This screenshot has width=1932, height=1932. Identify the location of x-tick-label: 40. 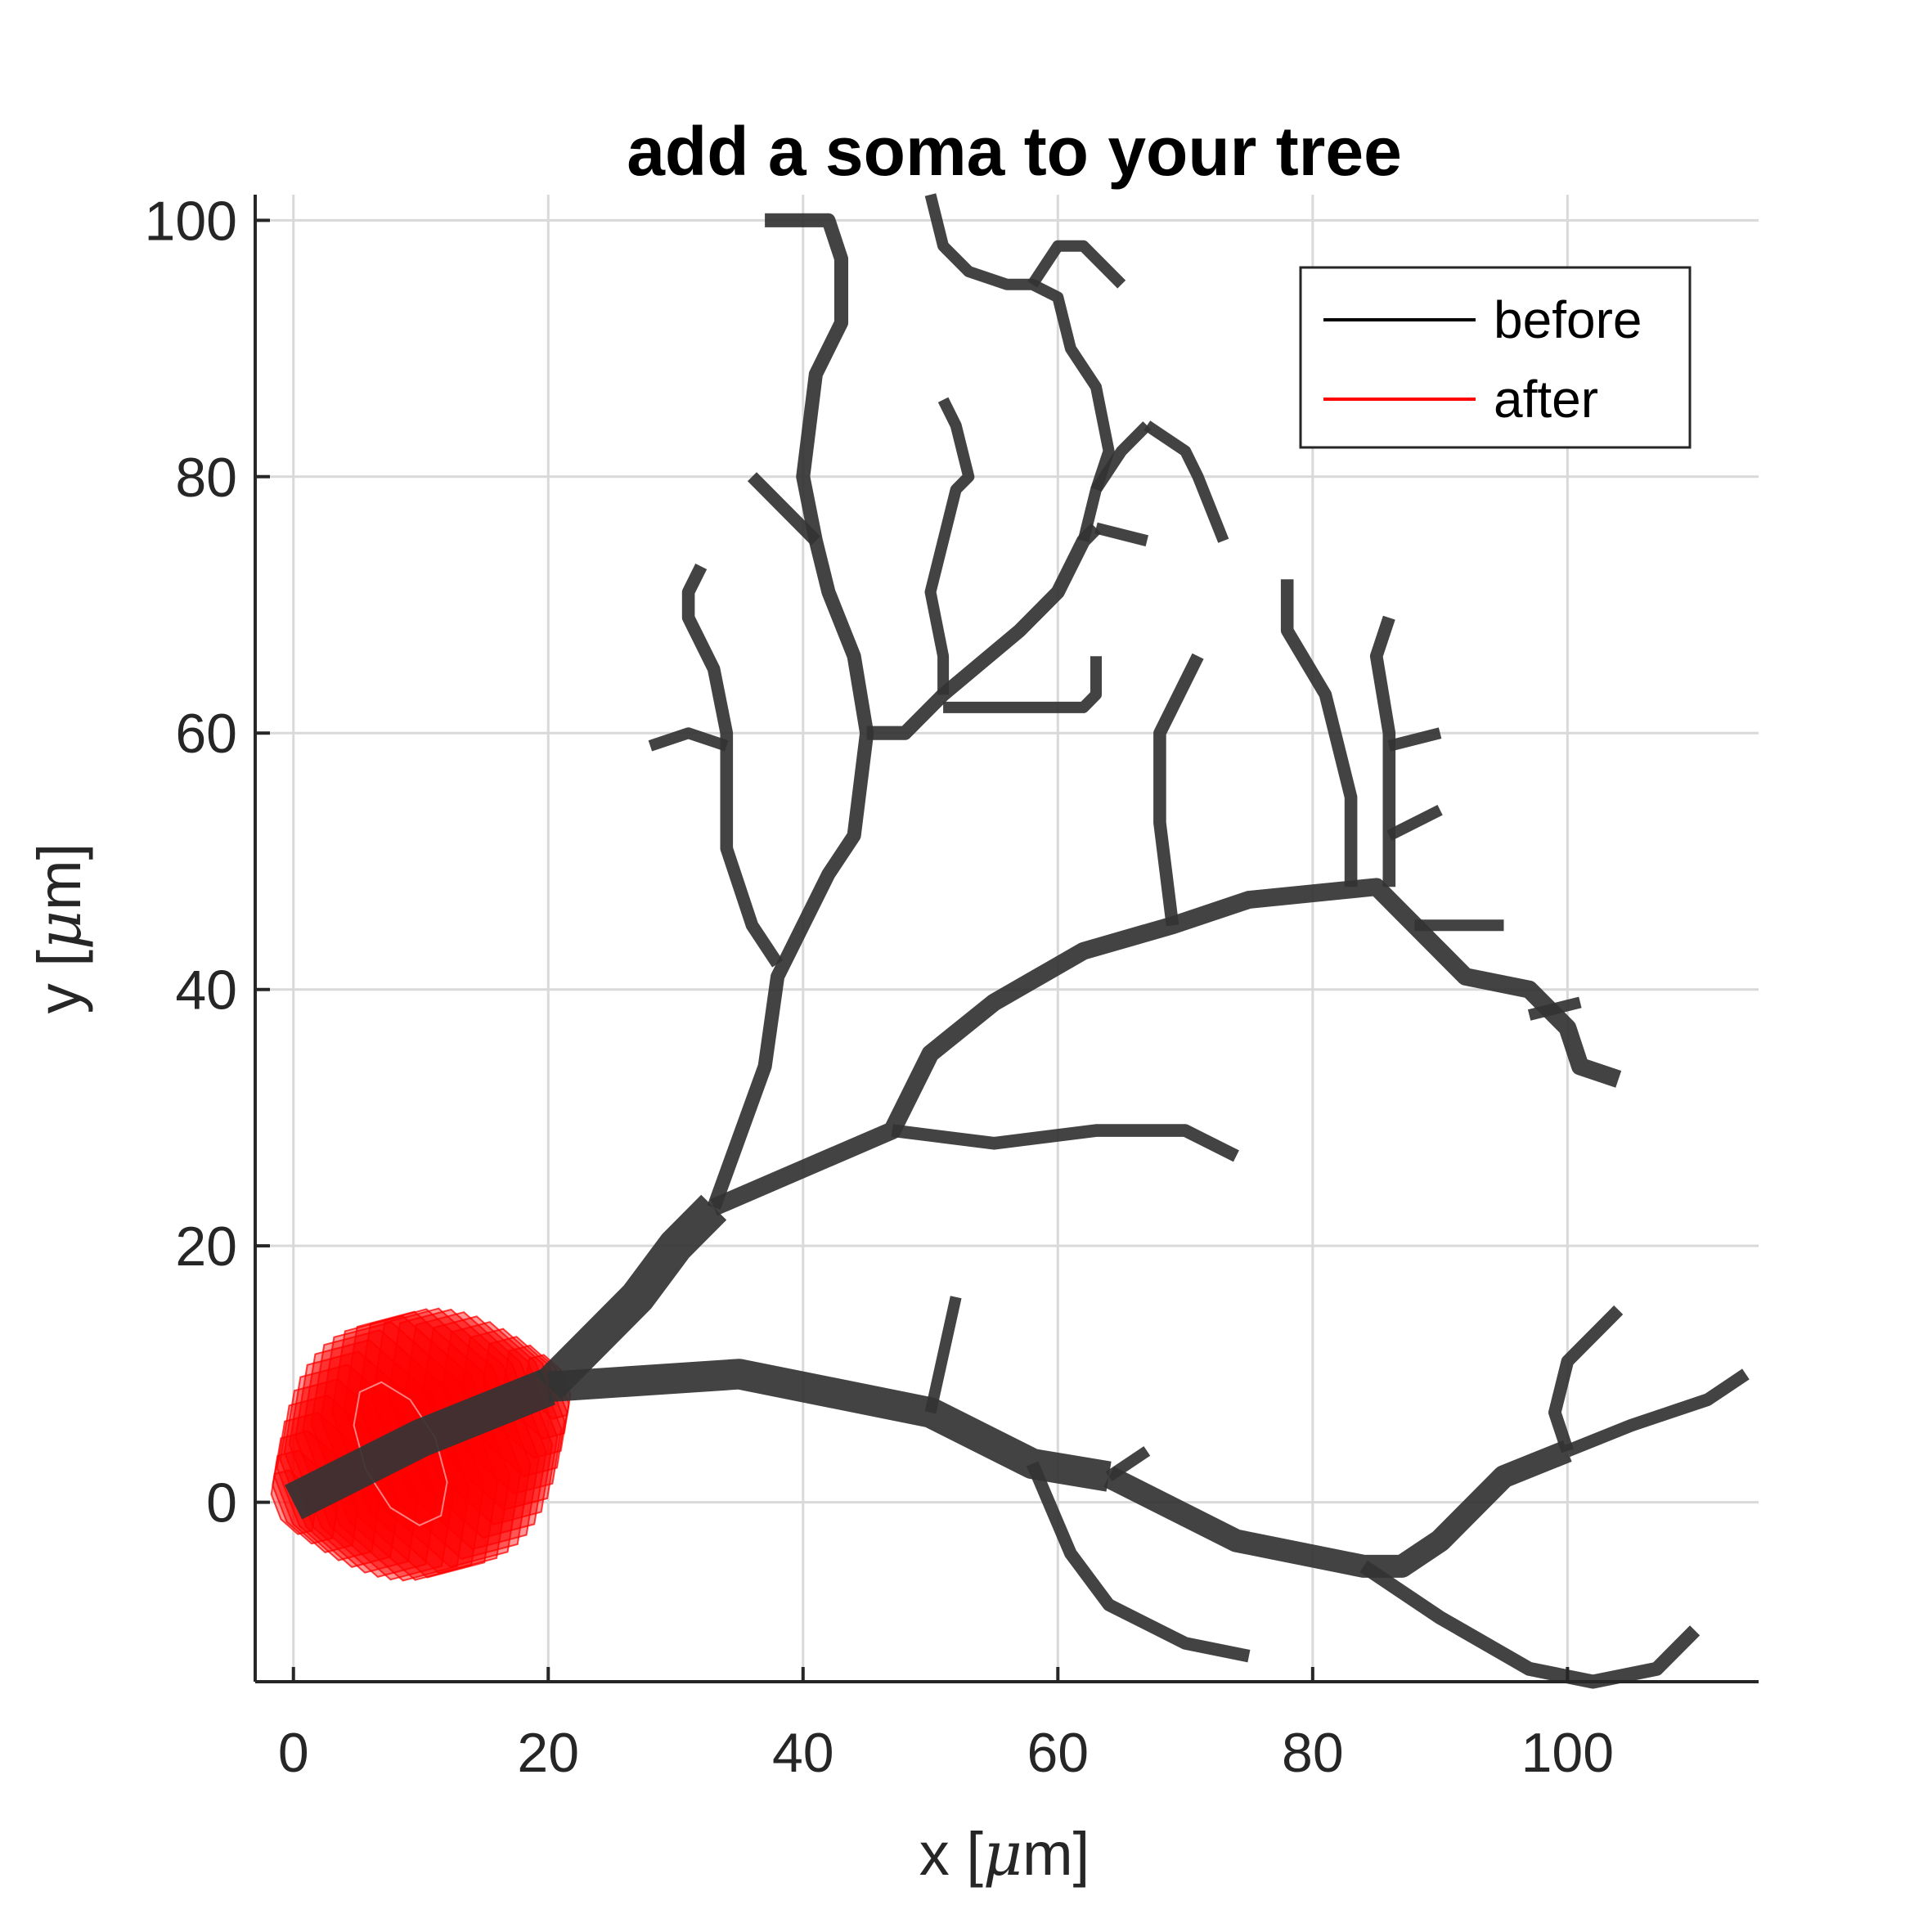
(803, 1753).